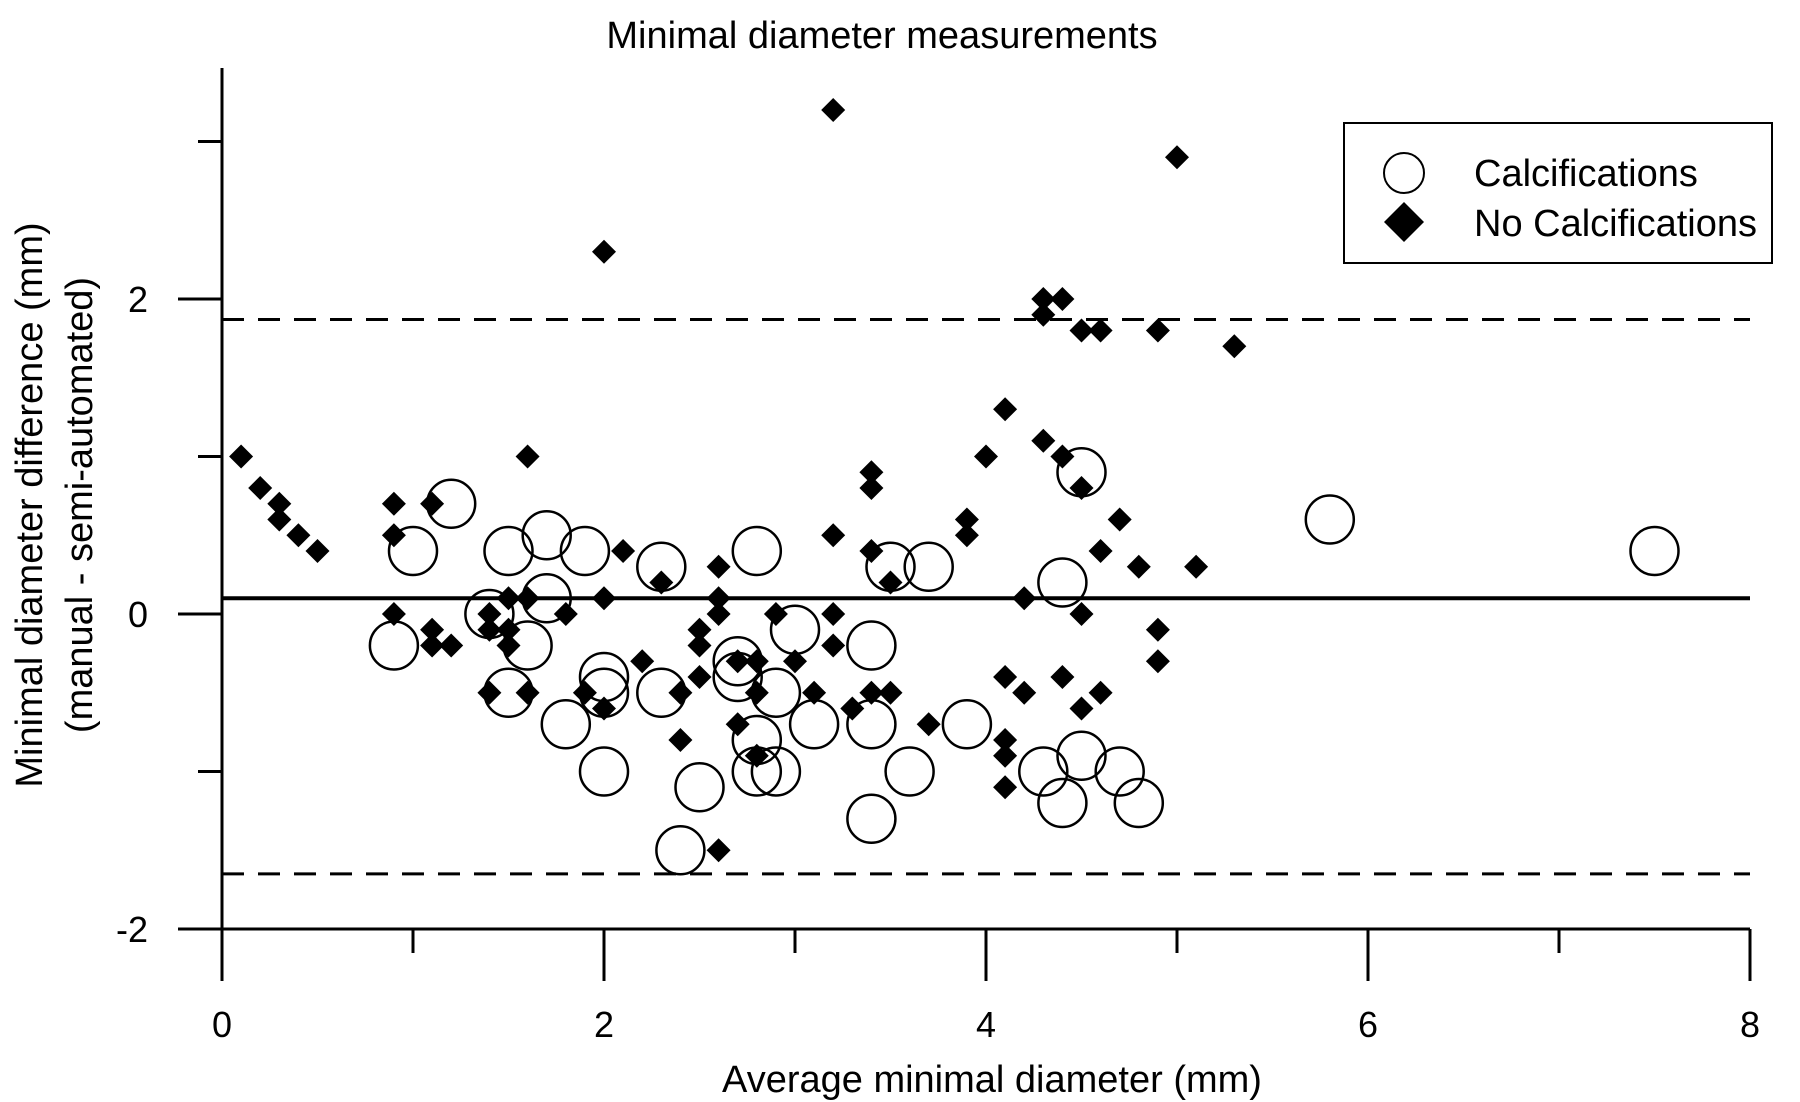 This screenshot has width=1800, height=1102. Describe the element at coordinates (1586, 174) in the screenshot. I see `legend-label-calcifications: Calcifications` at that location.